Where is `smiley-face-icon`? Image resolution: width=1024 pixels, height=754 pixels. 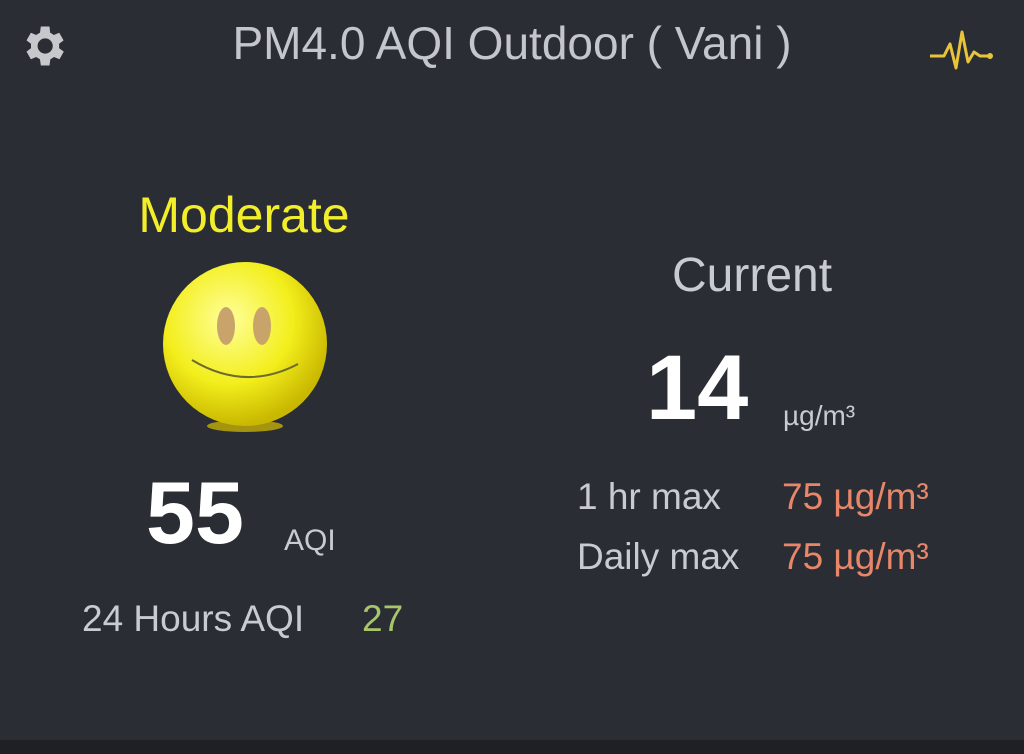
smiley-face-icon is located at coordinates (245, 347).